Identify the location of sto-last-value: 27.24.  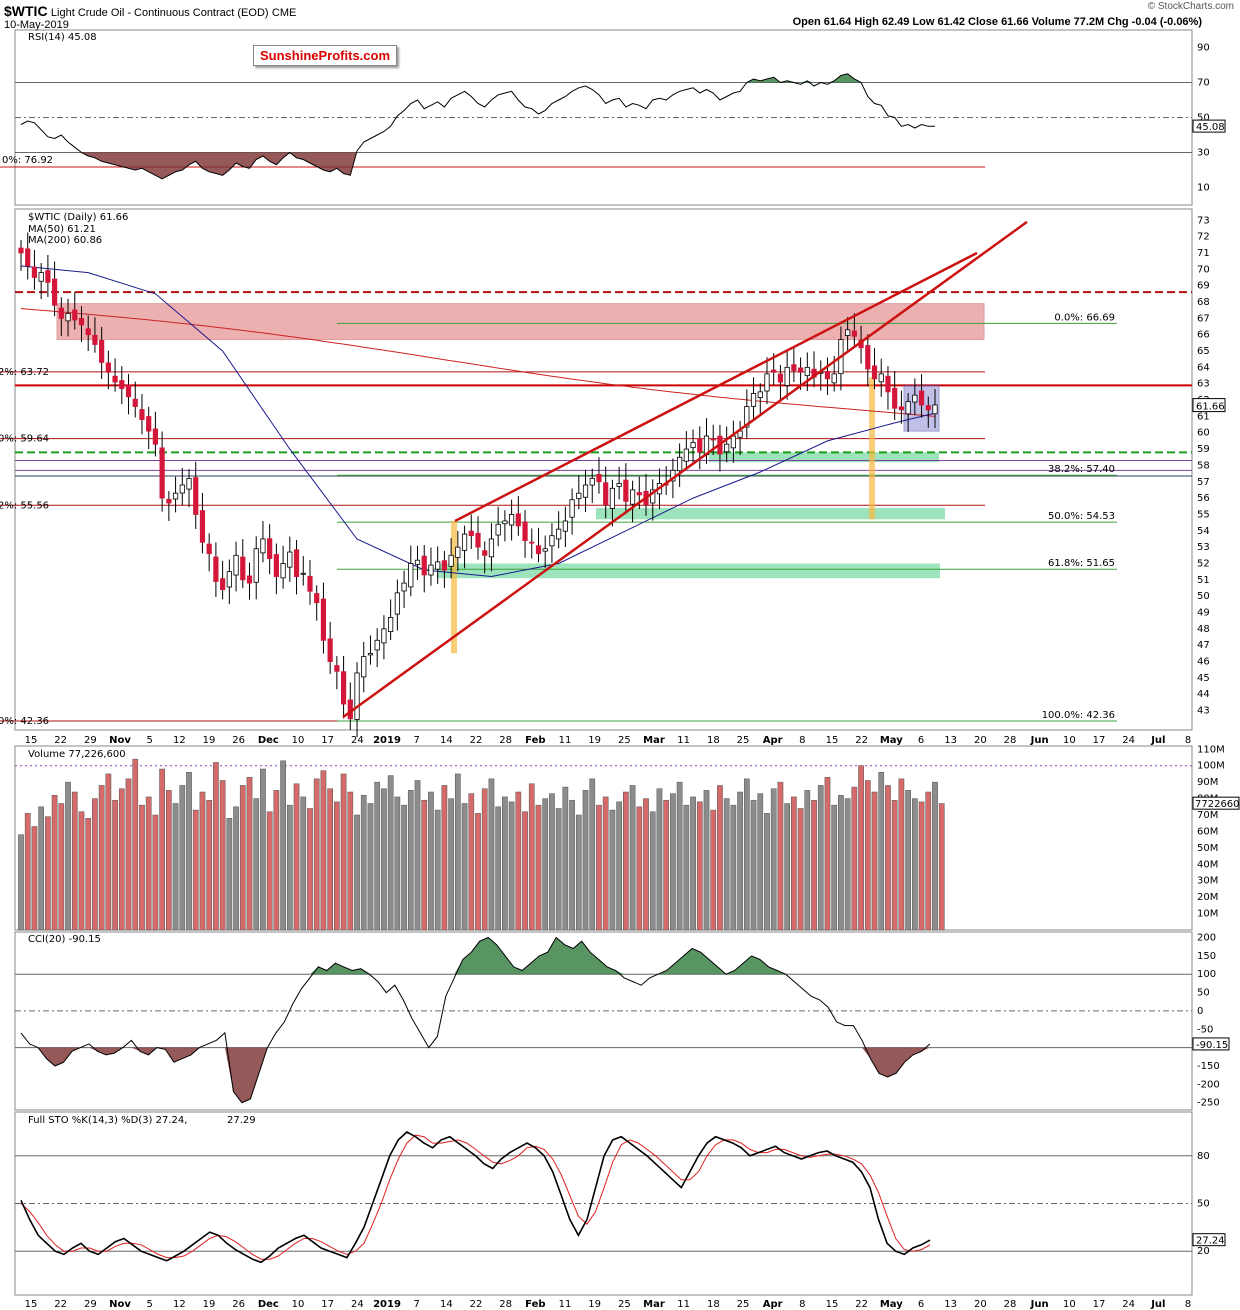
(1210, 1241).